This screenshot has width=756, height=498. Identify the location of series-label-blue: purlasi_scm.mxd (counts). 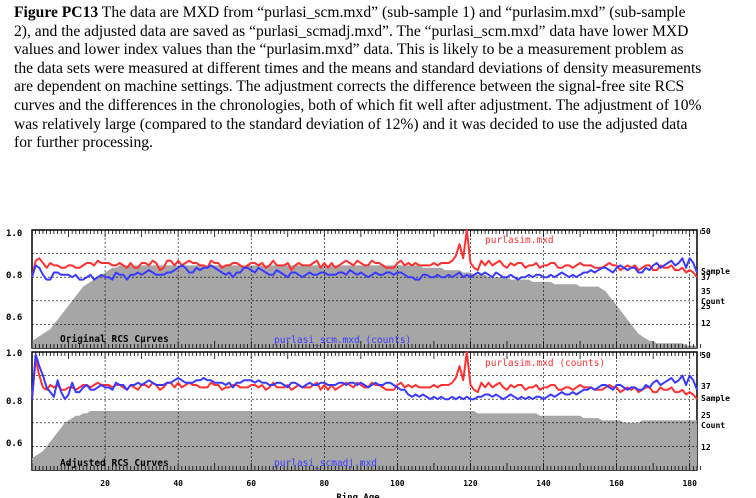
(342, 340).